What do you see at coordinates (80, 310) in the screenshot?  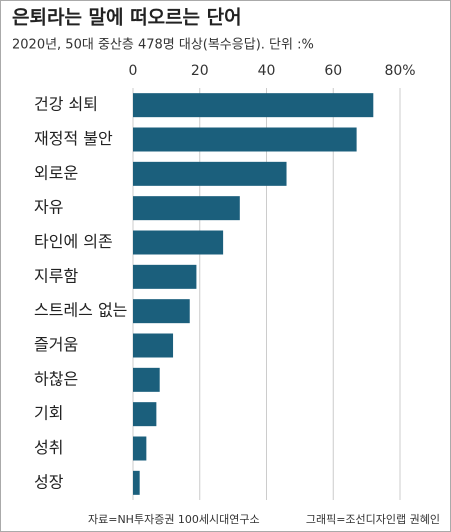 I see `y-tick-label: 스트레스 없는` at bounding box center [80, 310].